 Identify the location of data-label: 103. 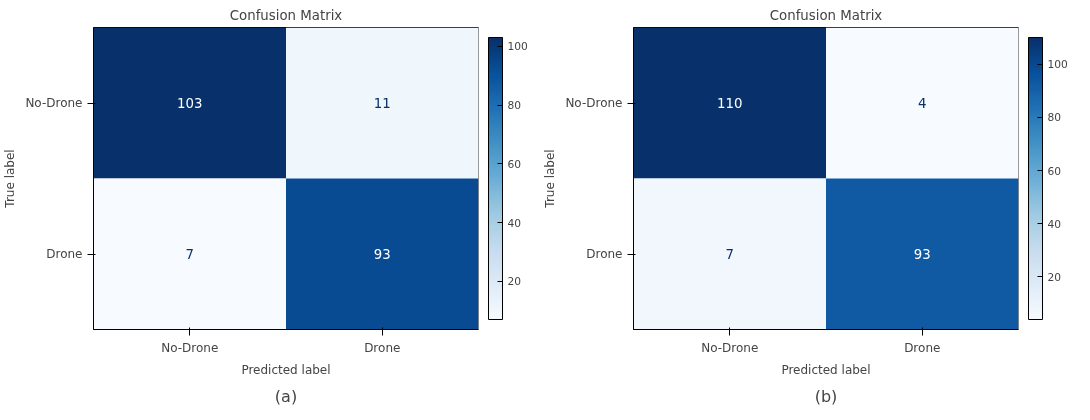
(190, 103).